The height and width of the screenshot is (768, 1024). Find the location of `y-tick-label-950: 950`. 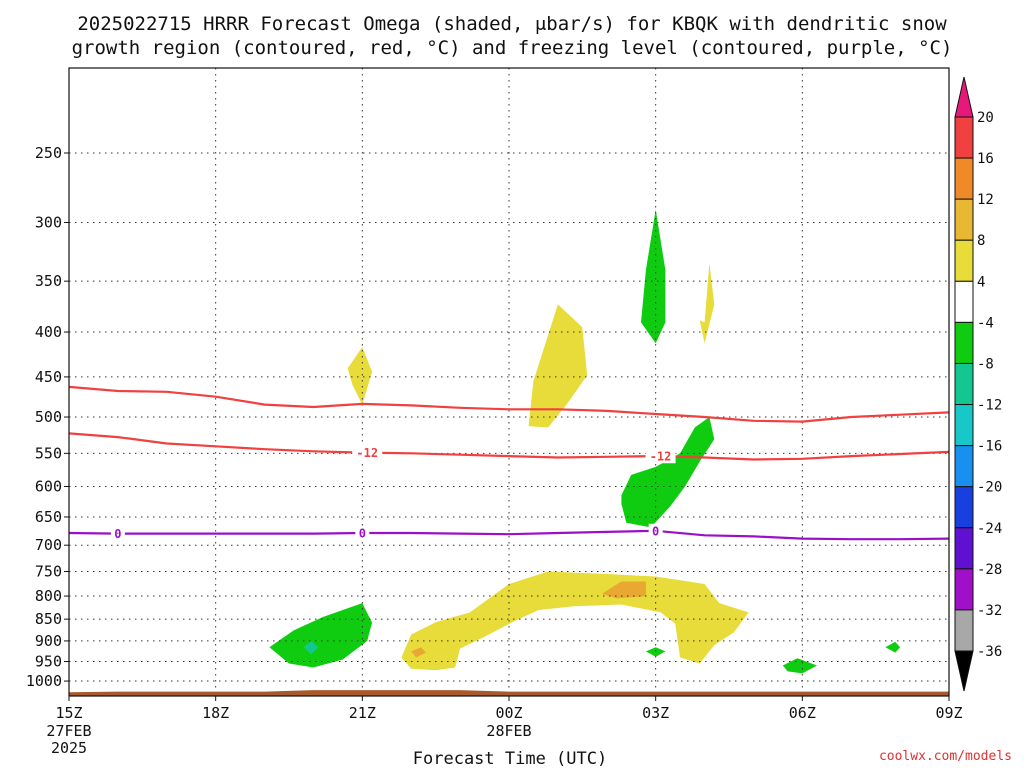

y-tick-label-950: 950 is located at coordinates (48, 662).